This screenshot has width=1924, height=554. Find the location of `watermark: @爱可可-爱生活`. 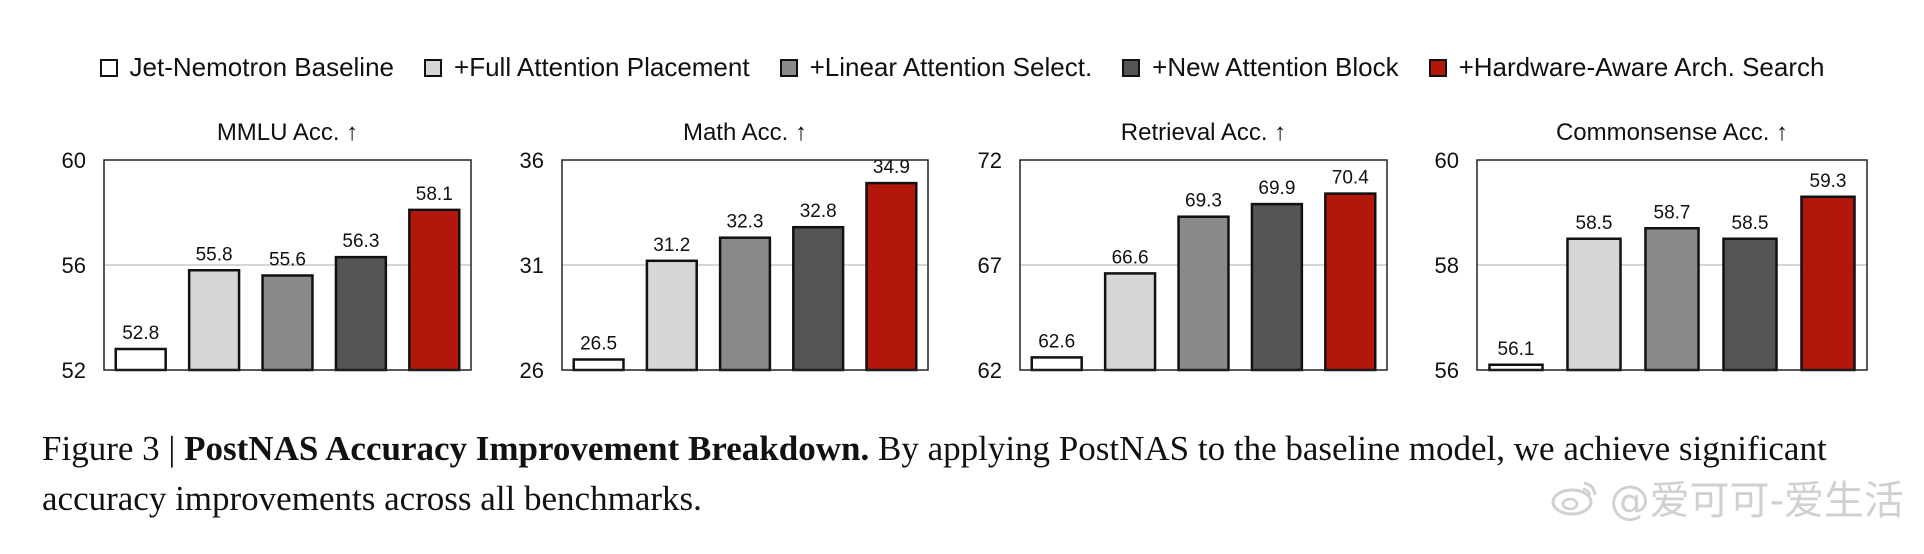

watermark: @爱可可-爱生活 is located at coordinates (1727, 497).